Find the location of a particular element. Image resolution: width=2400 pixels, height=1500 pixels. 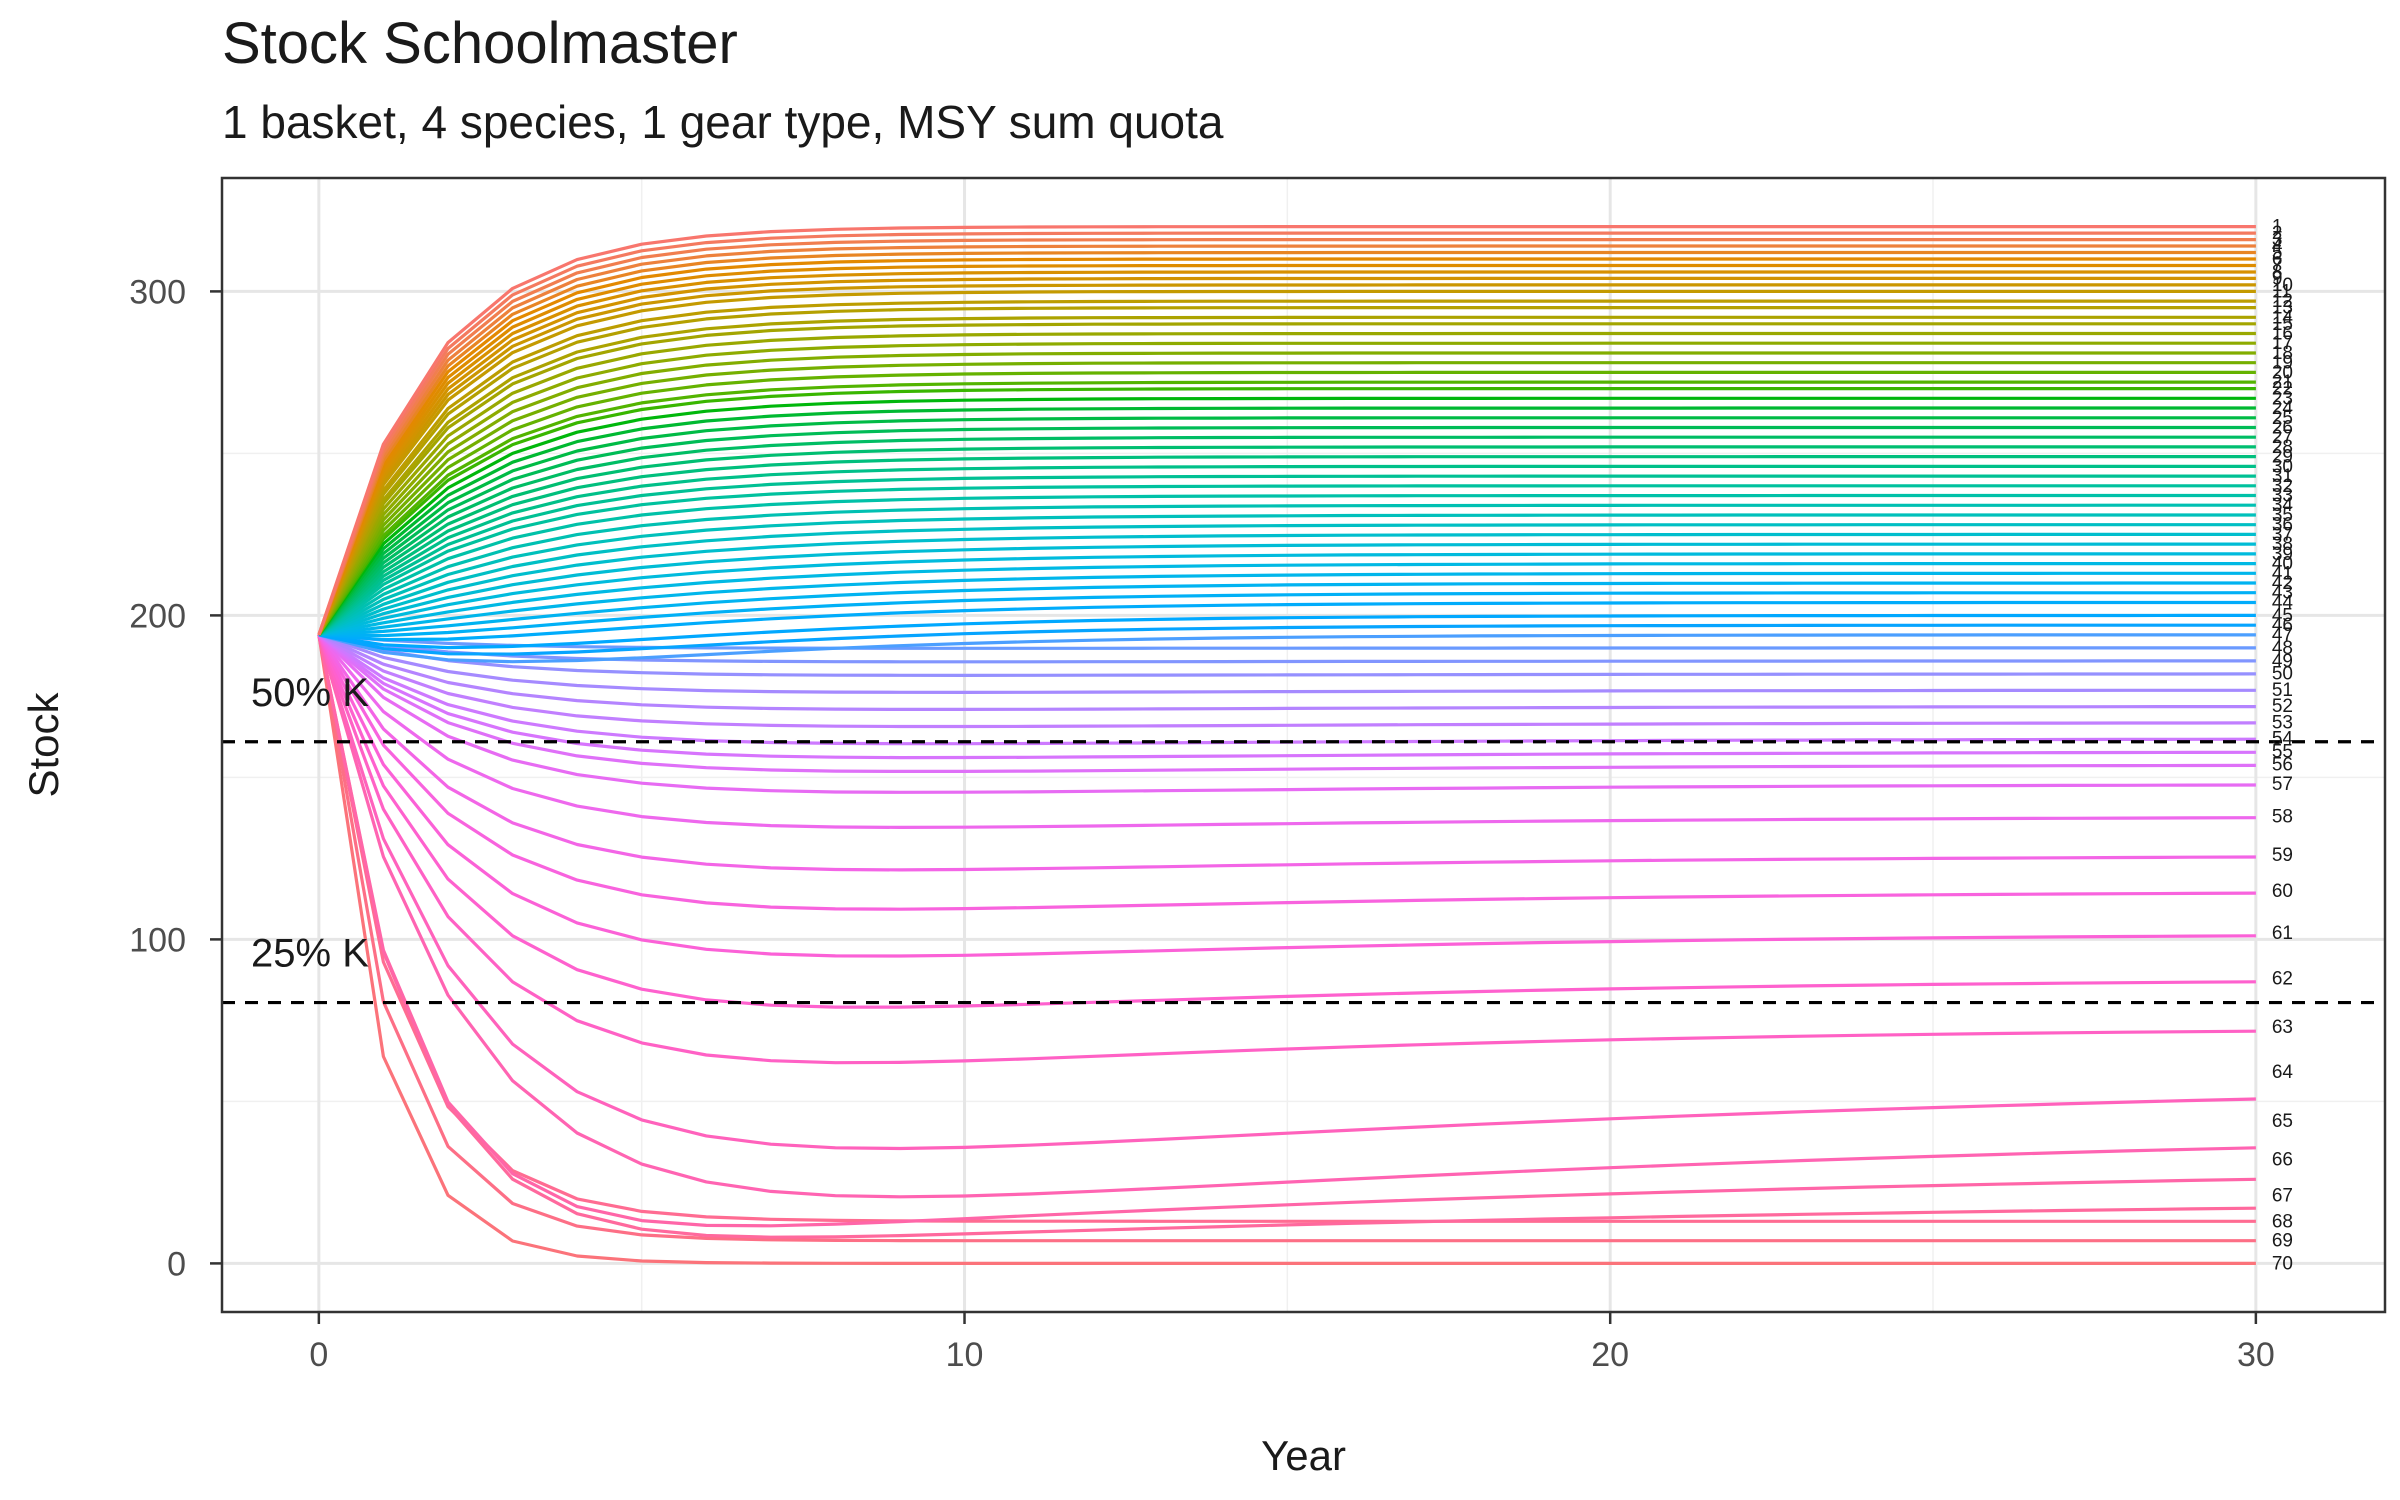

series-end-label-28: 28 is located at coordinates (2282, 447).